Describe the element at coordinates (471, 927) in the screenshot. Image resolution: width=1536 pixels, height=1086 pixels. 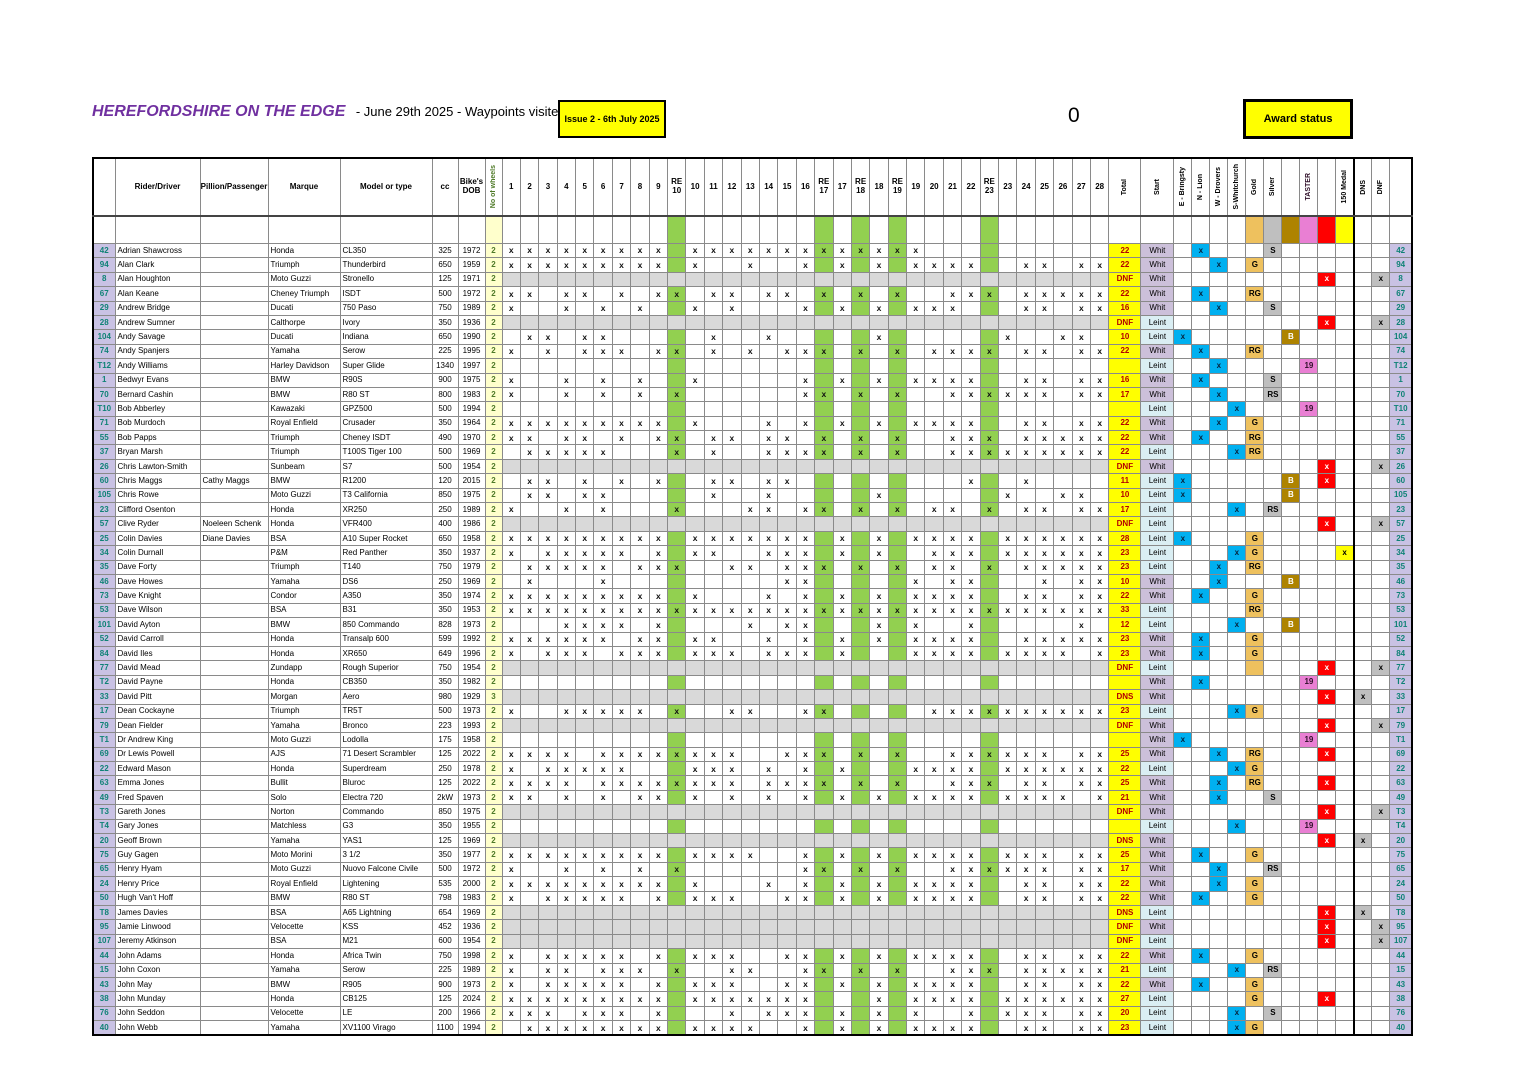
I see `cell-dob: 1936` at that location.